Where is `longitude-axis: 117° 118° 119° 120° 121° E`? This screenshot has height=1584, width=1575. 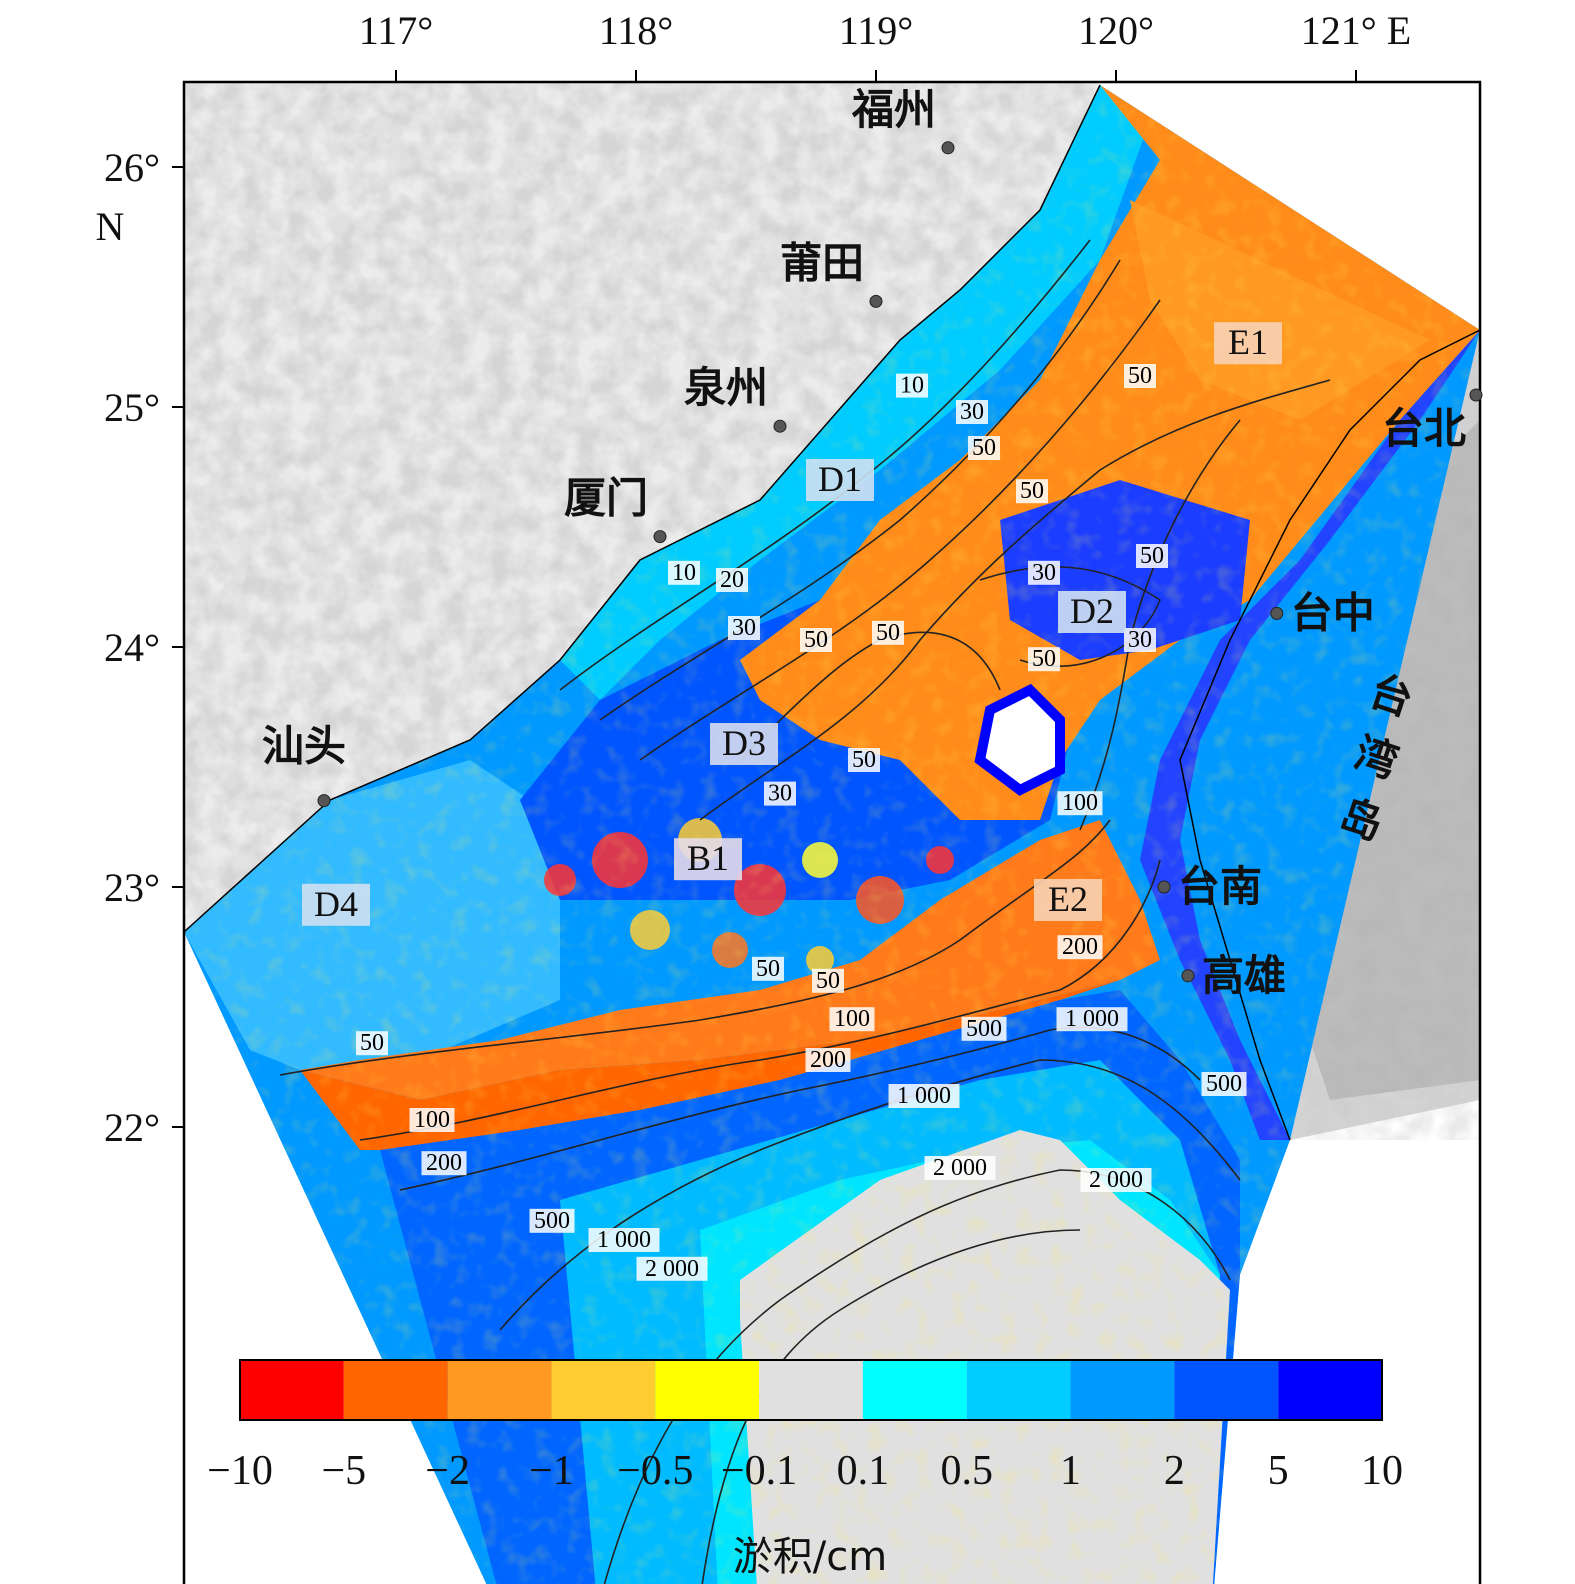
longitude-axis: 117° 118° 119° 120° 121° E is located at coordinates (885, 45).